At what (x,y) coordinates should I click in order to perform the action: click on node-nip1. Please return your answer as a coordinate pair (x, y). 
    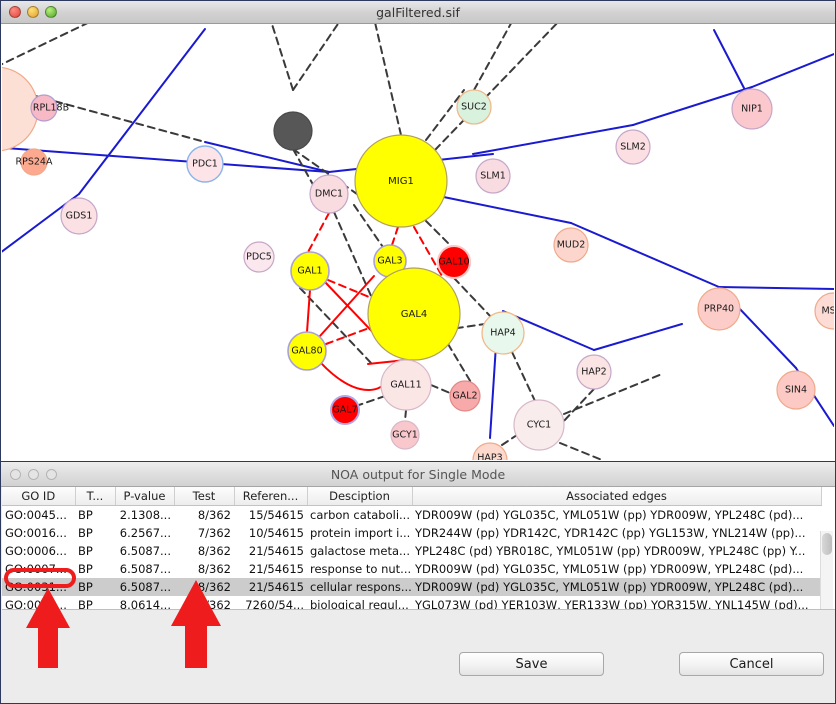
    Looking at the image, I should click on (752, 109).